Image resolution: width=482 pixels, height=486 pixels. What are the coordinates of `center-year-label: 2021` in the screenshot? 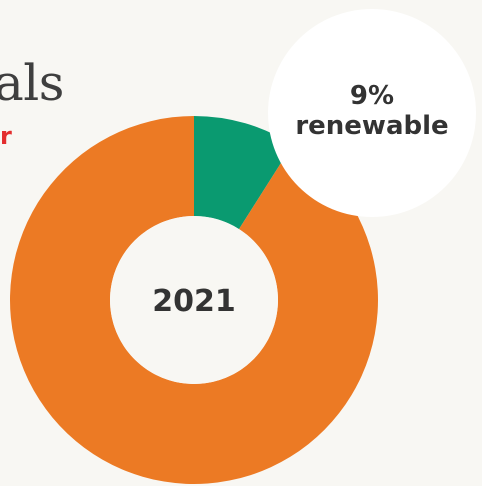 It's located at (194, 301).